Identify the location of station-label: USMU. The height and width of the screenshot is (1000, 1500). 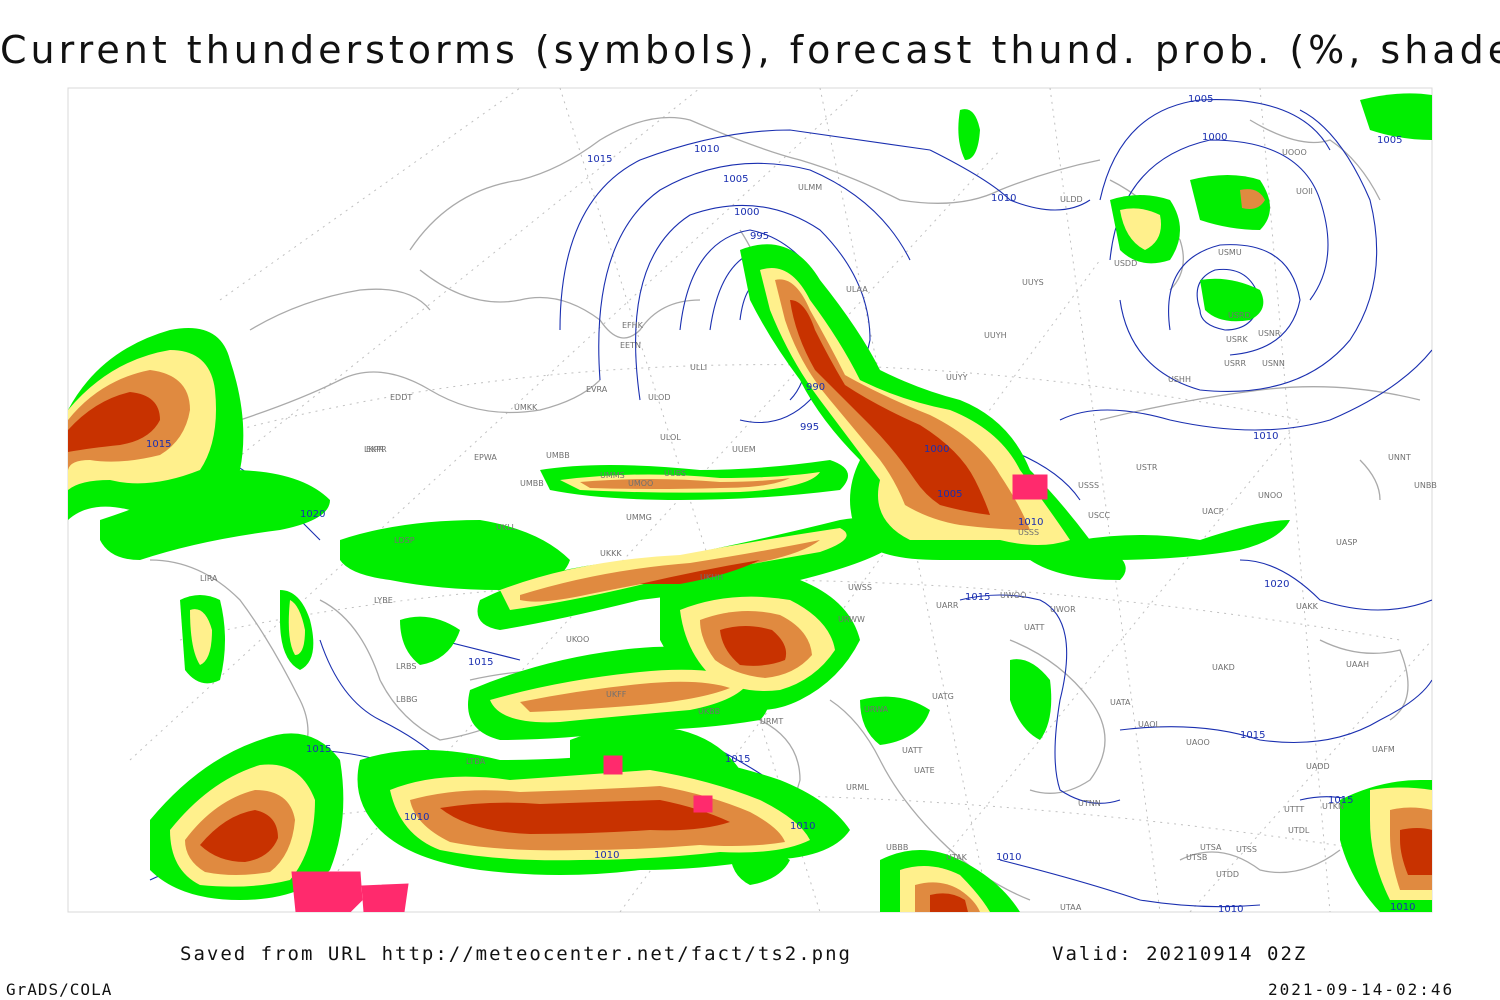
(1230, 252).